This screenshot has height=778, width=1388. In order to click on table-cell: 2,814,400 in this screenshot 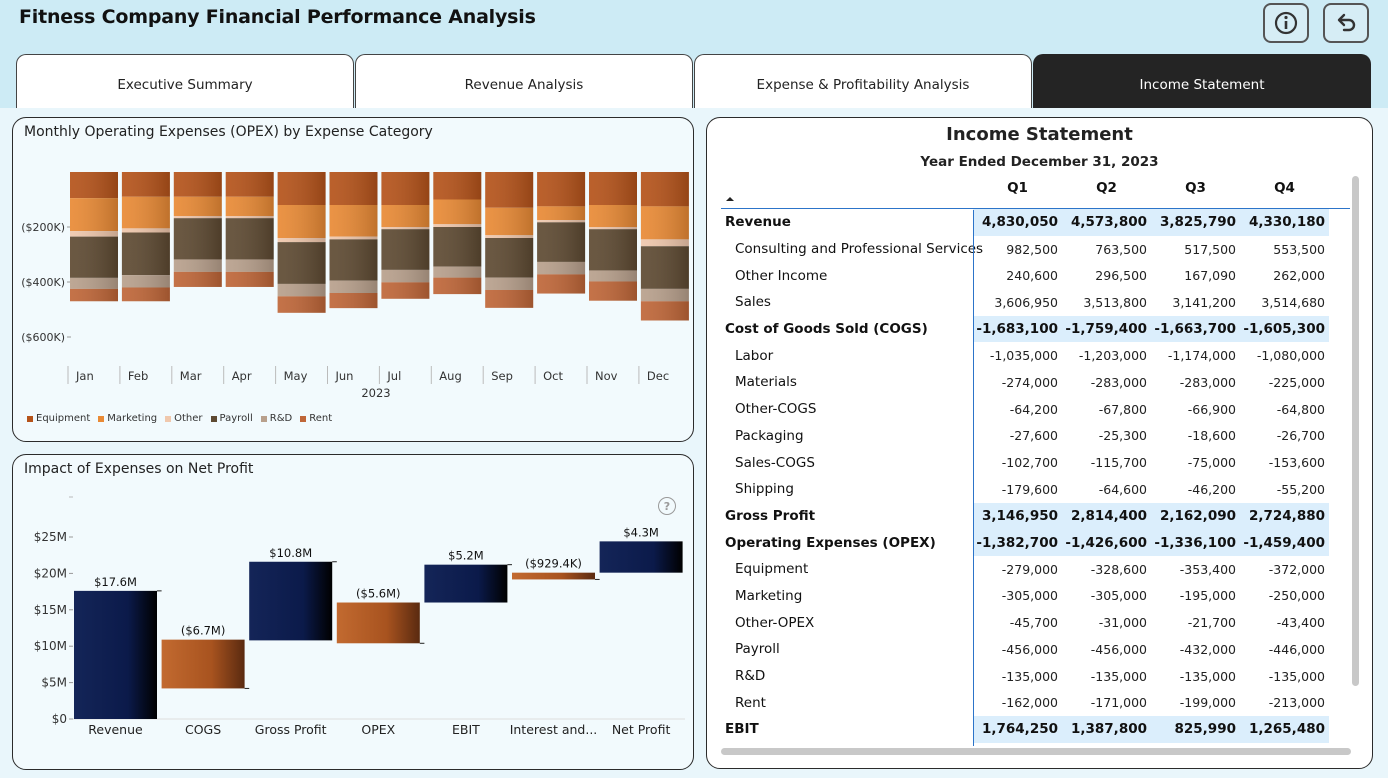, I will do `click(1106, 516)`.